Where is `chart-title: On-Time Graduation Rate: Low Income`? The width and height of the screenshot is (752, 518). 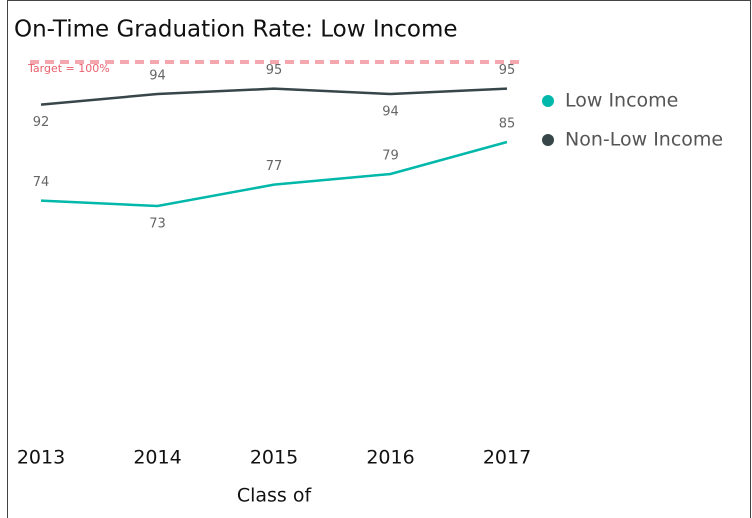
chart-title: On-Time Graduation Rate: Low Income is located at coordinates (236, 30).